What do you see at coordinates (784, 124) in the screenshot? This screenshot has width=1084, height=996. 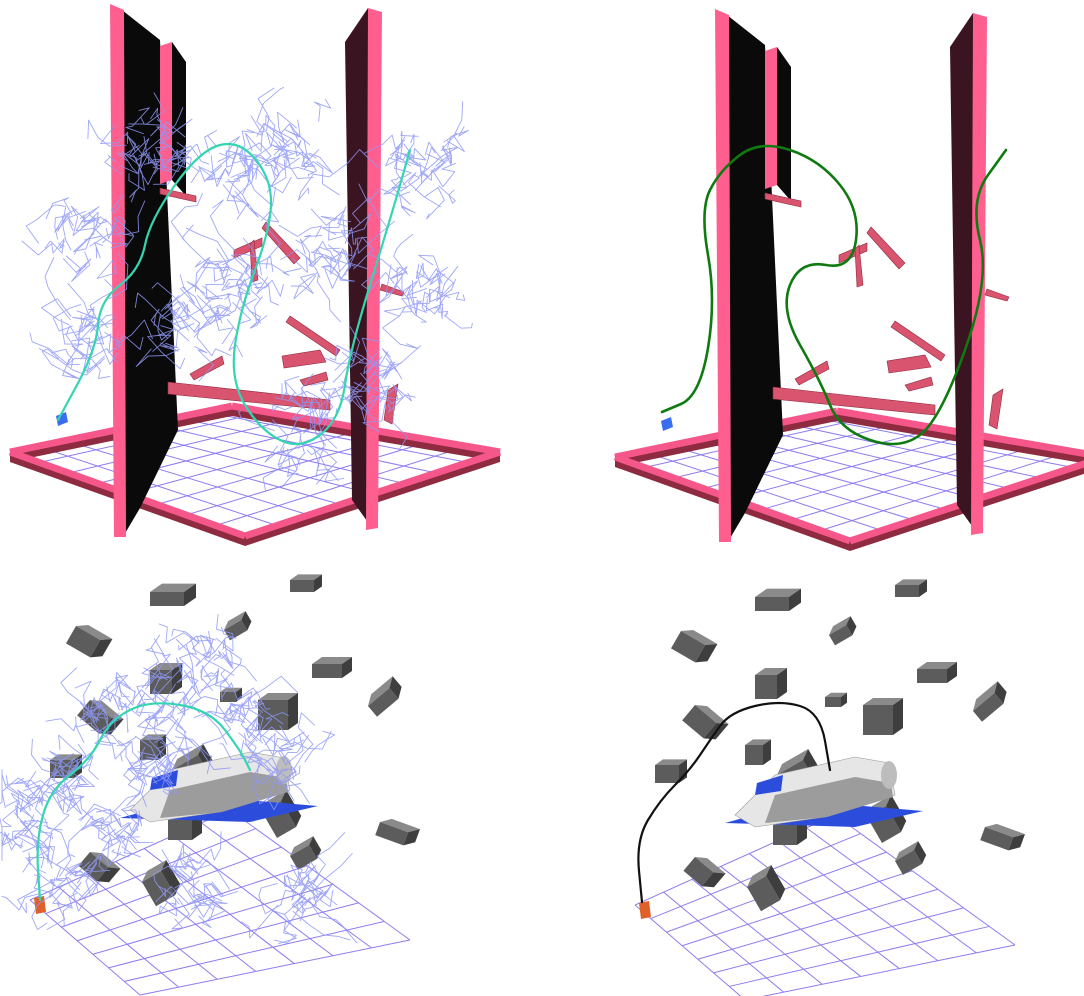 I see `rear-wall-face` at bounding box center [784, 124].